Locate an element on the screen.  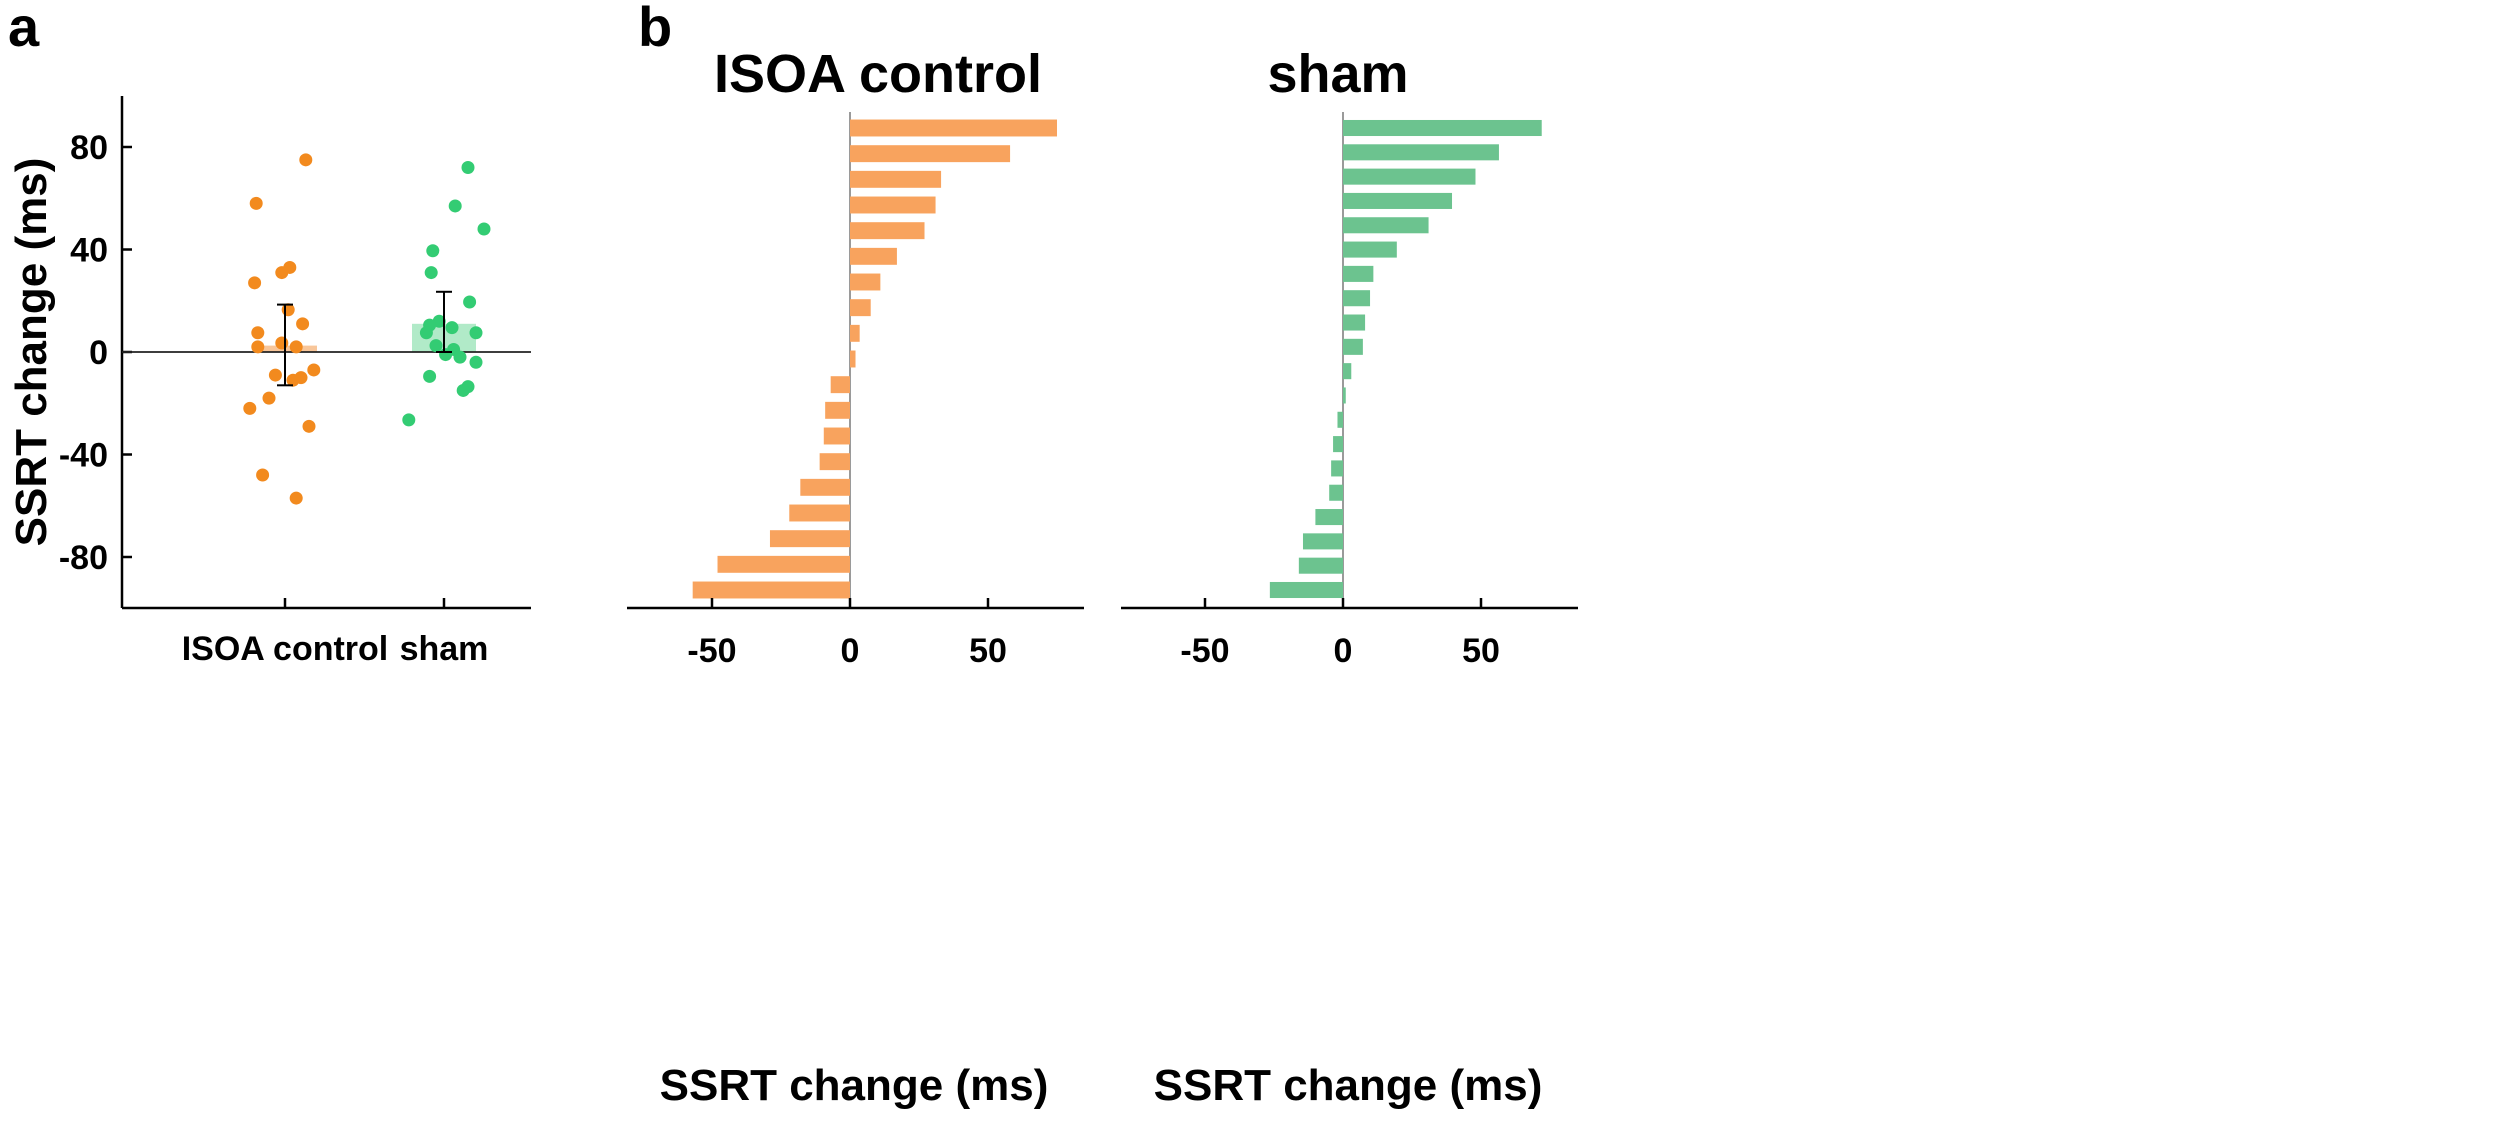
panel-letter-b: b is located at coordinates (655, 29).